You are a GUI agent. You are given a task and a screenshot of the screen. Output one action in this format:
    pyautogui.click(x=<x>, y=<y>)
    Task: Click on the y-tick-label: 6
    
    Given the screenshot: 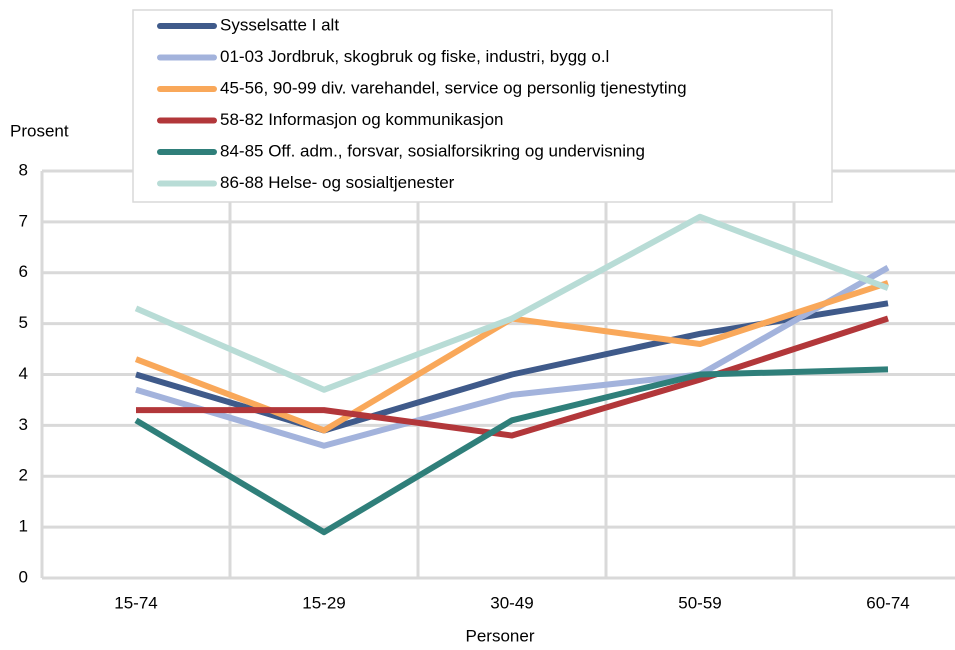 What is the action you would take?
    pyautogui.click(x=23, y=271)
    